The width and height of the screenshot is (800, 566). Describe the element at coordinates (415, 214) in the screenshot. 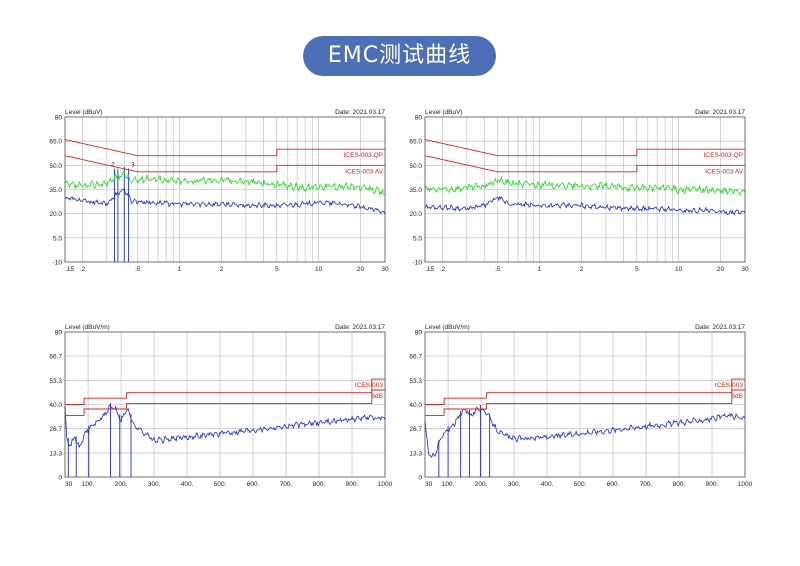

I see `y-tick-label: 20.0` at that location.